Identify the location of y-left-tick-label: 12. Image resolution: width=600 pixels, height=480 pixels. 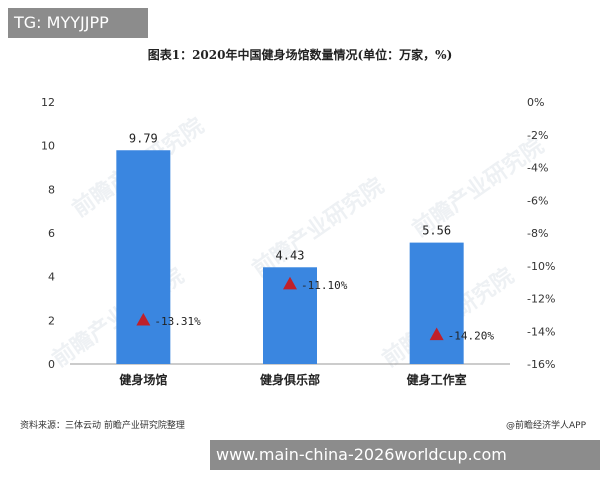
(48, 102).